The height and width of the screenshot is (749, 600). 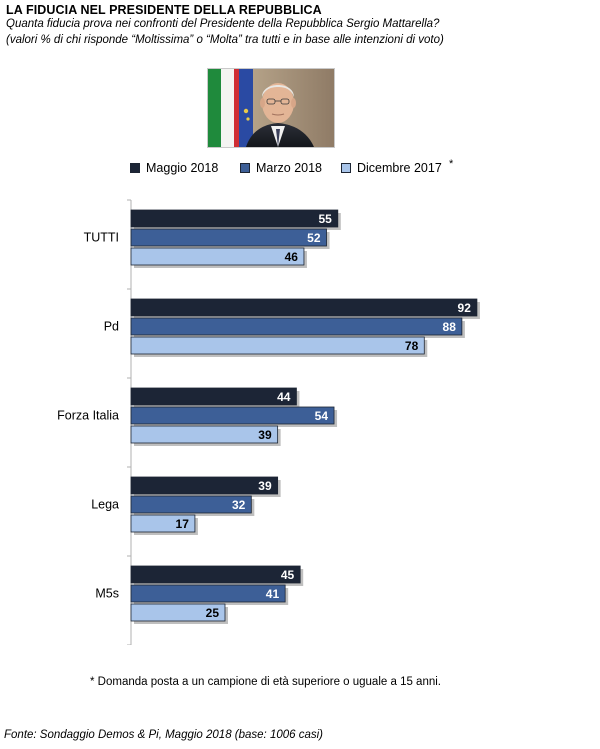 What do you see at coordinates (234, 218) in the screenshot?
I see `bar-tutti-maggio-2018` at bounding box center [234, 218].